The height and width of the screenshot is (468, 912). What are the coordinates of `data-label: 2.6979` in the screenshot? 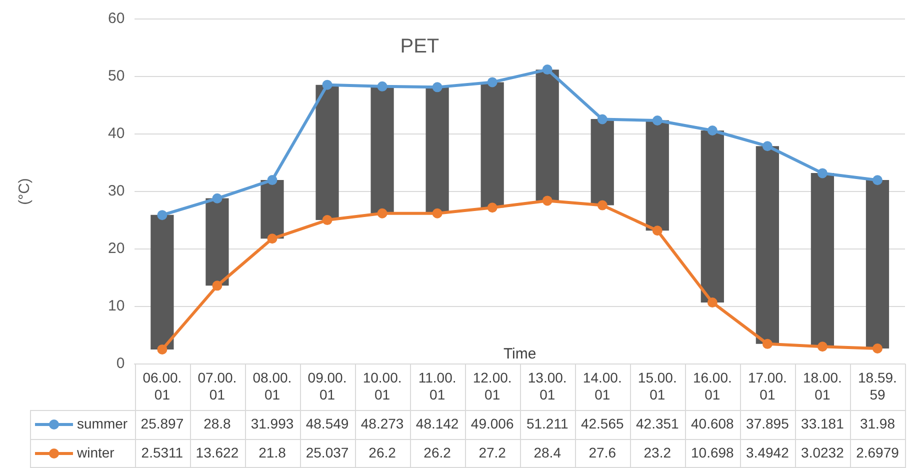 It's located at (878, 452).